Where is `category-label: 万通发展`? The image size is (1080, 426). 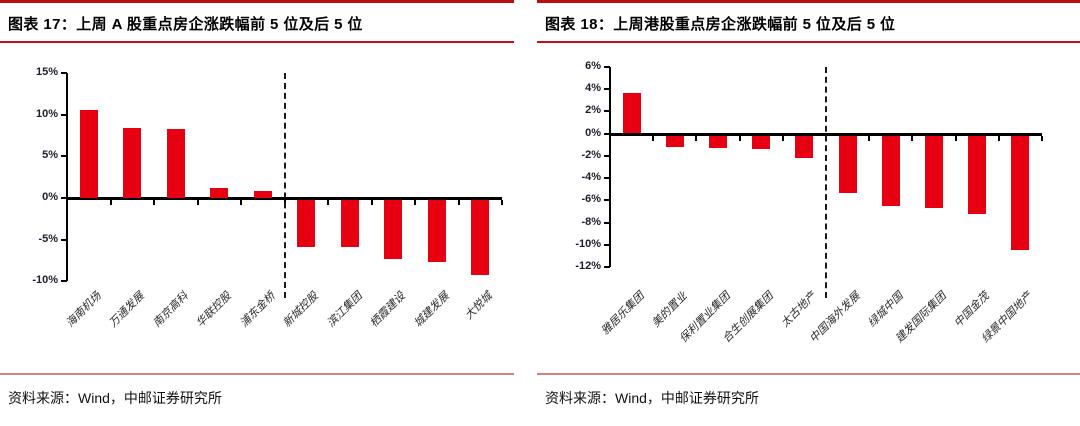
category-label: 万通发展 is located at coordinates (127, 310).